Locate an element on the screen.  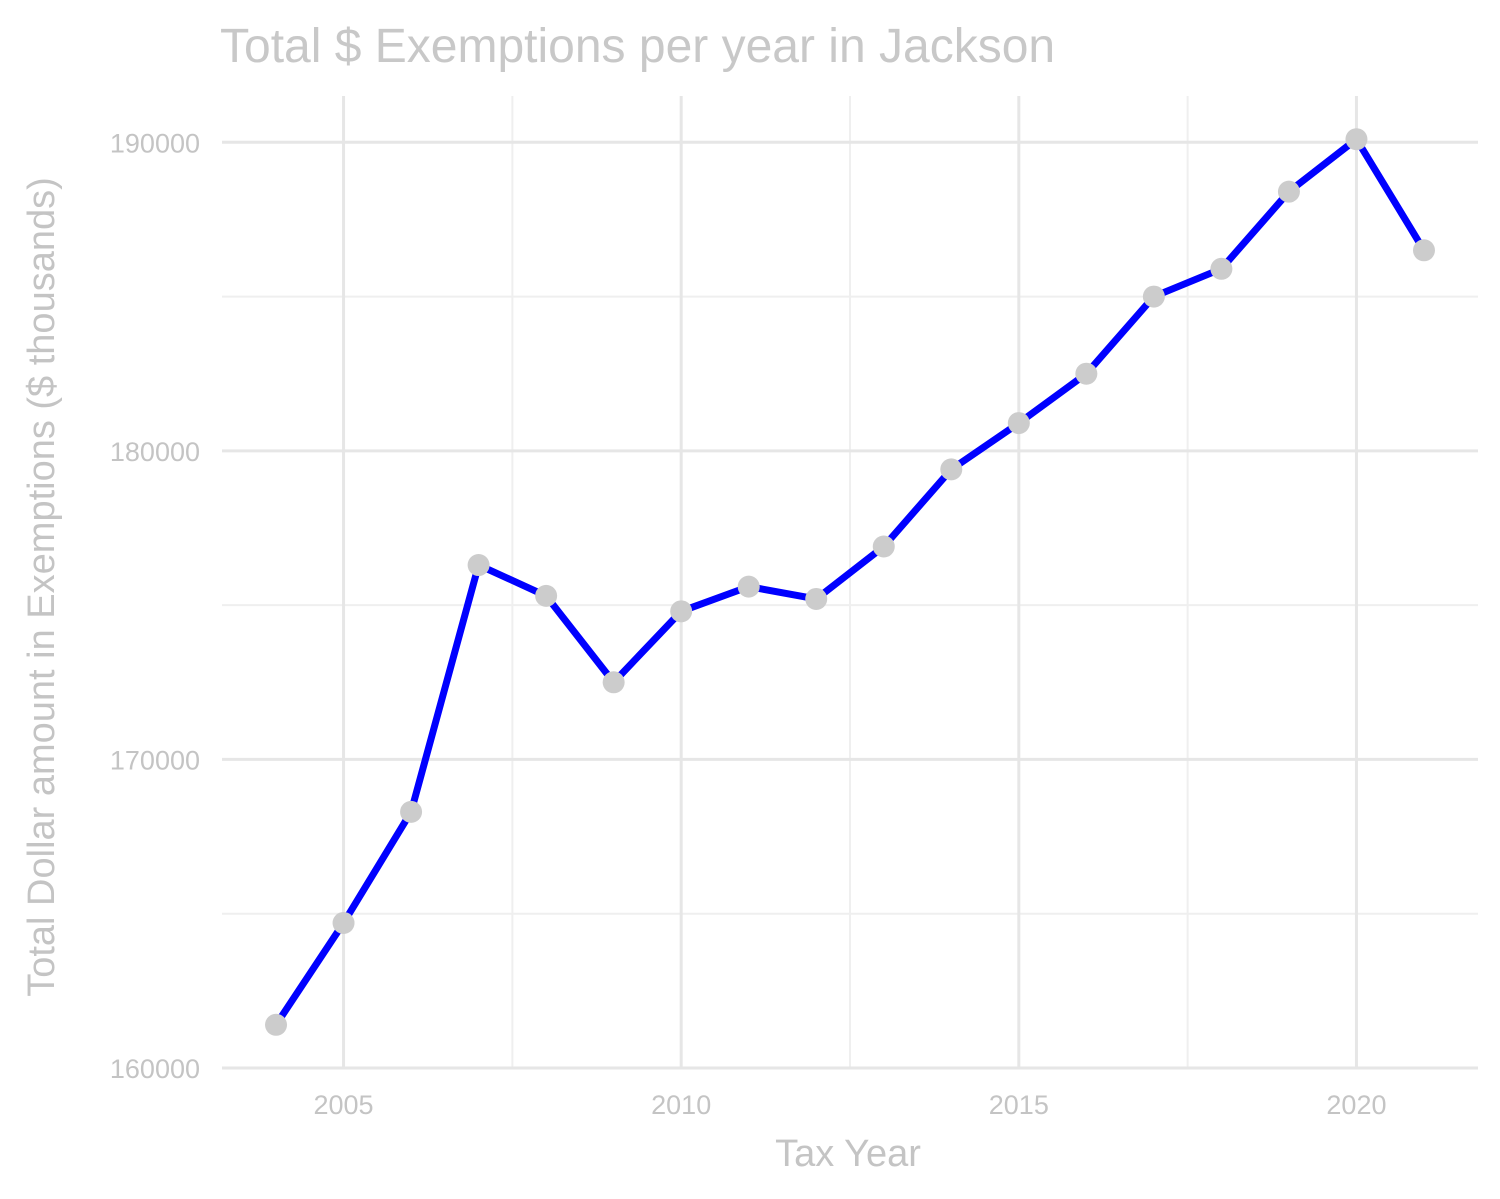
y-tick-label: 170000 is located at coordinates (155, 760).